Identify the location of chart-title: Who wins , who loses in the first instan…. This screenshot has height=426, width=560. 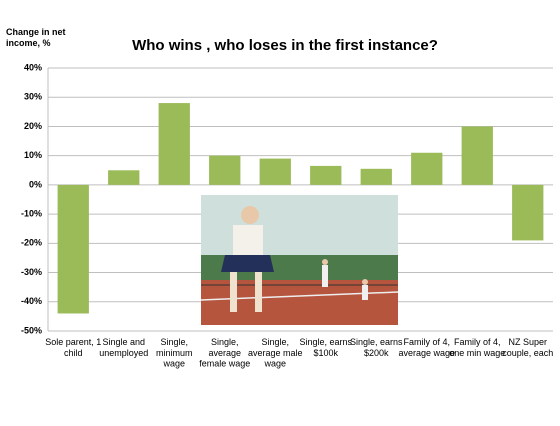
(285, 45).